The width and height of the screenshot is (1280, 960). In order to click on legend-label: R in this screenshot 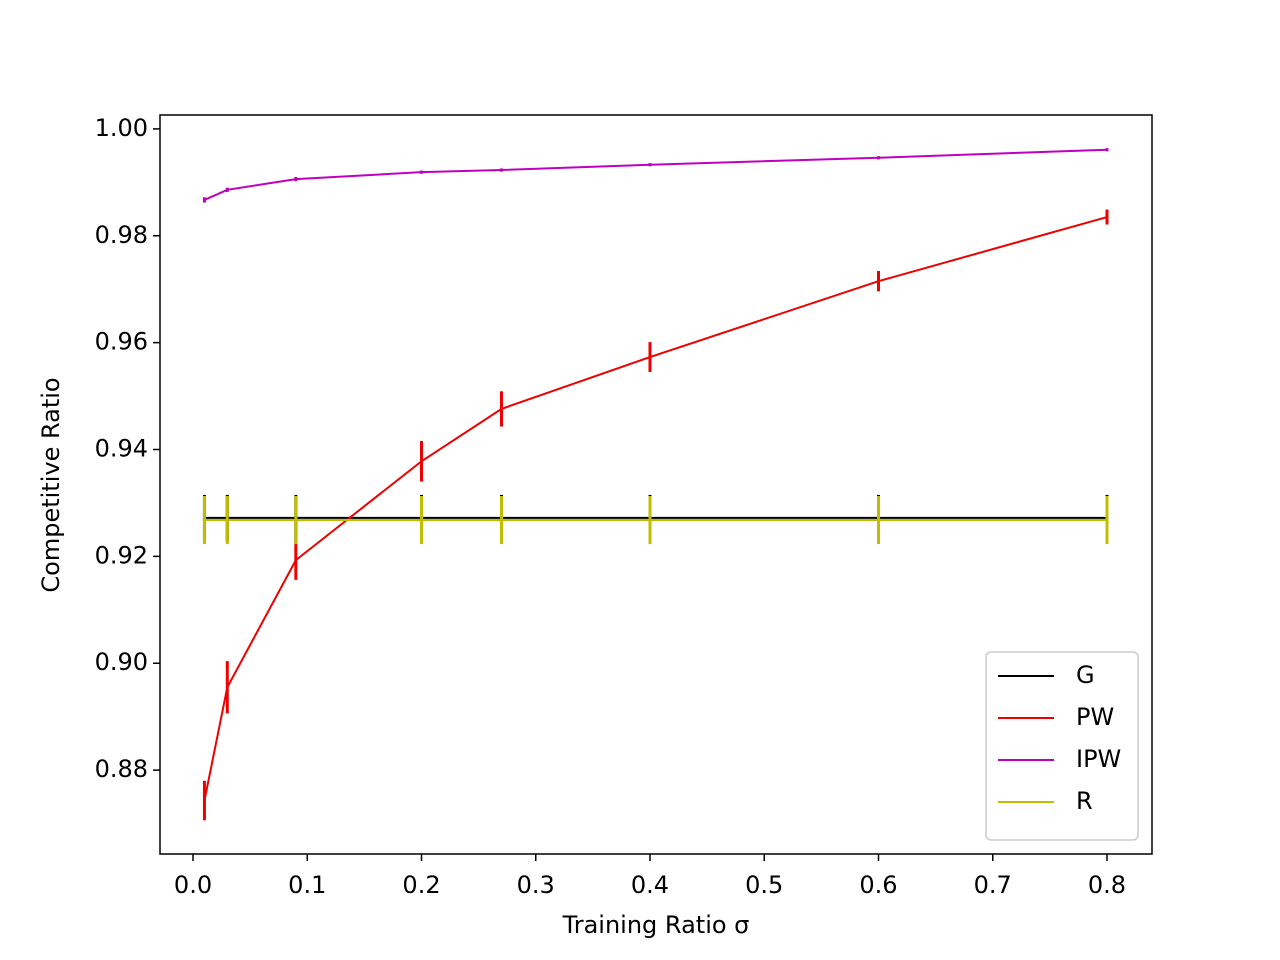, I will do `click(1084, 801)`.